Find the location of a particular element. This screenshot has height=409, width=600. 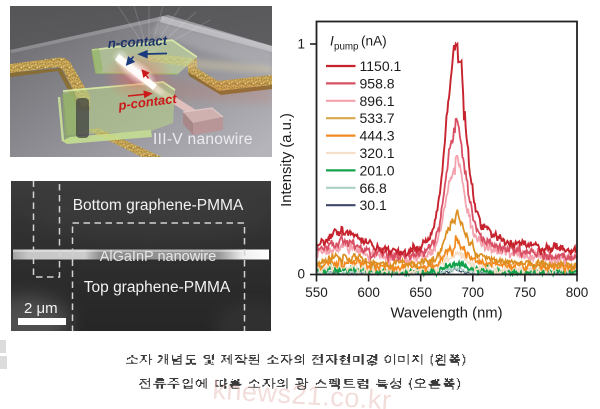

svg-text: 201.0 is located at coordinates (377, 170).